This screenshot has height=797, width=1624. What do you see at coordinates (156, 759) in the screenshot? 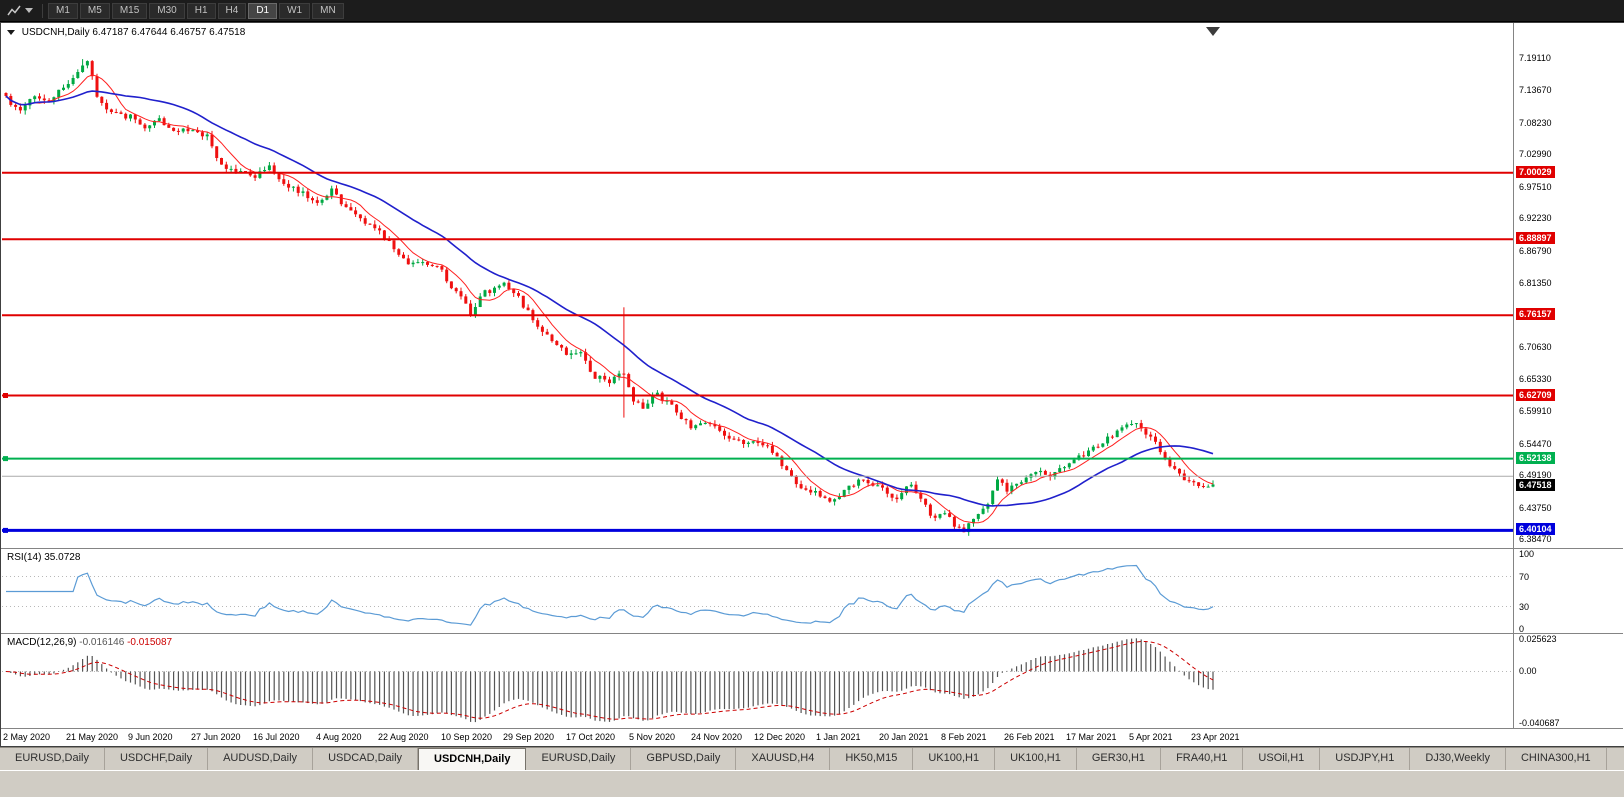
I see `chart-tab-usdchf-daily: USDCHF,Daily` at bounding box center [156, 759].